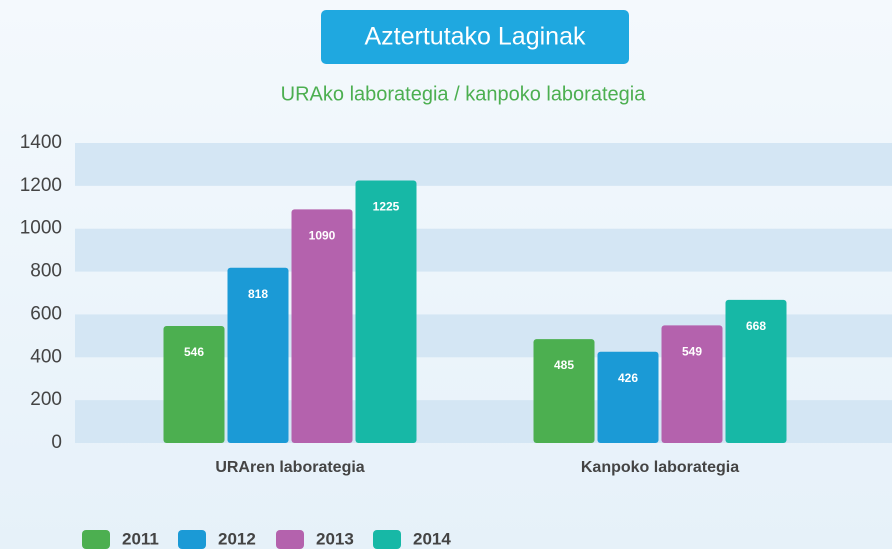  What do you see at coordinates (432, 538) in the screenshot?
I see `legend-label: 2014` at bounding box center [432, 538].